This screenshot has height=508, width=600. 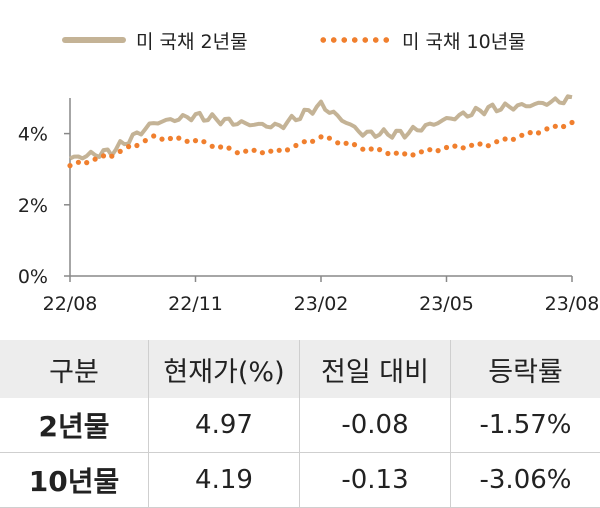 I want to click on x-tick-label: 23/08, so click(x=572, y=304).